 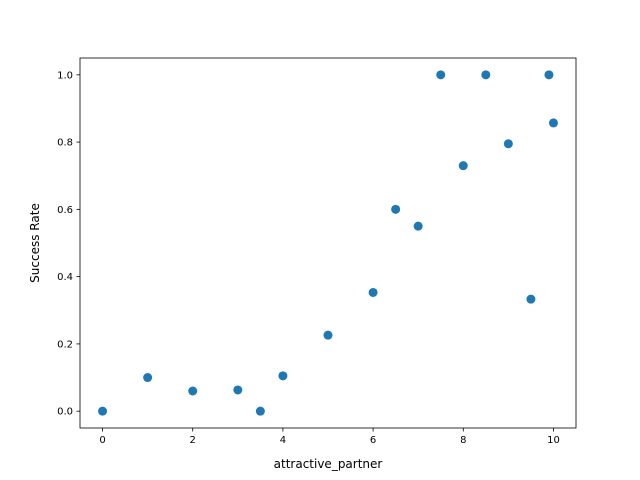 What do you see at coordinates (65, 277) in the screenshot?
I see `y-tick-label: 0.4` at bounding box center [65, 277].